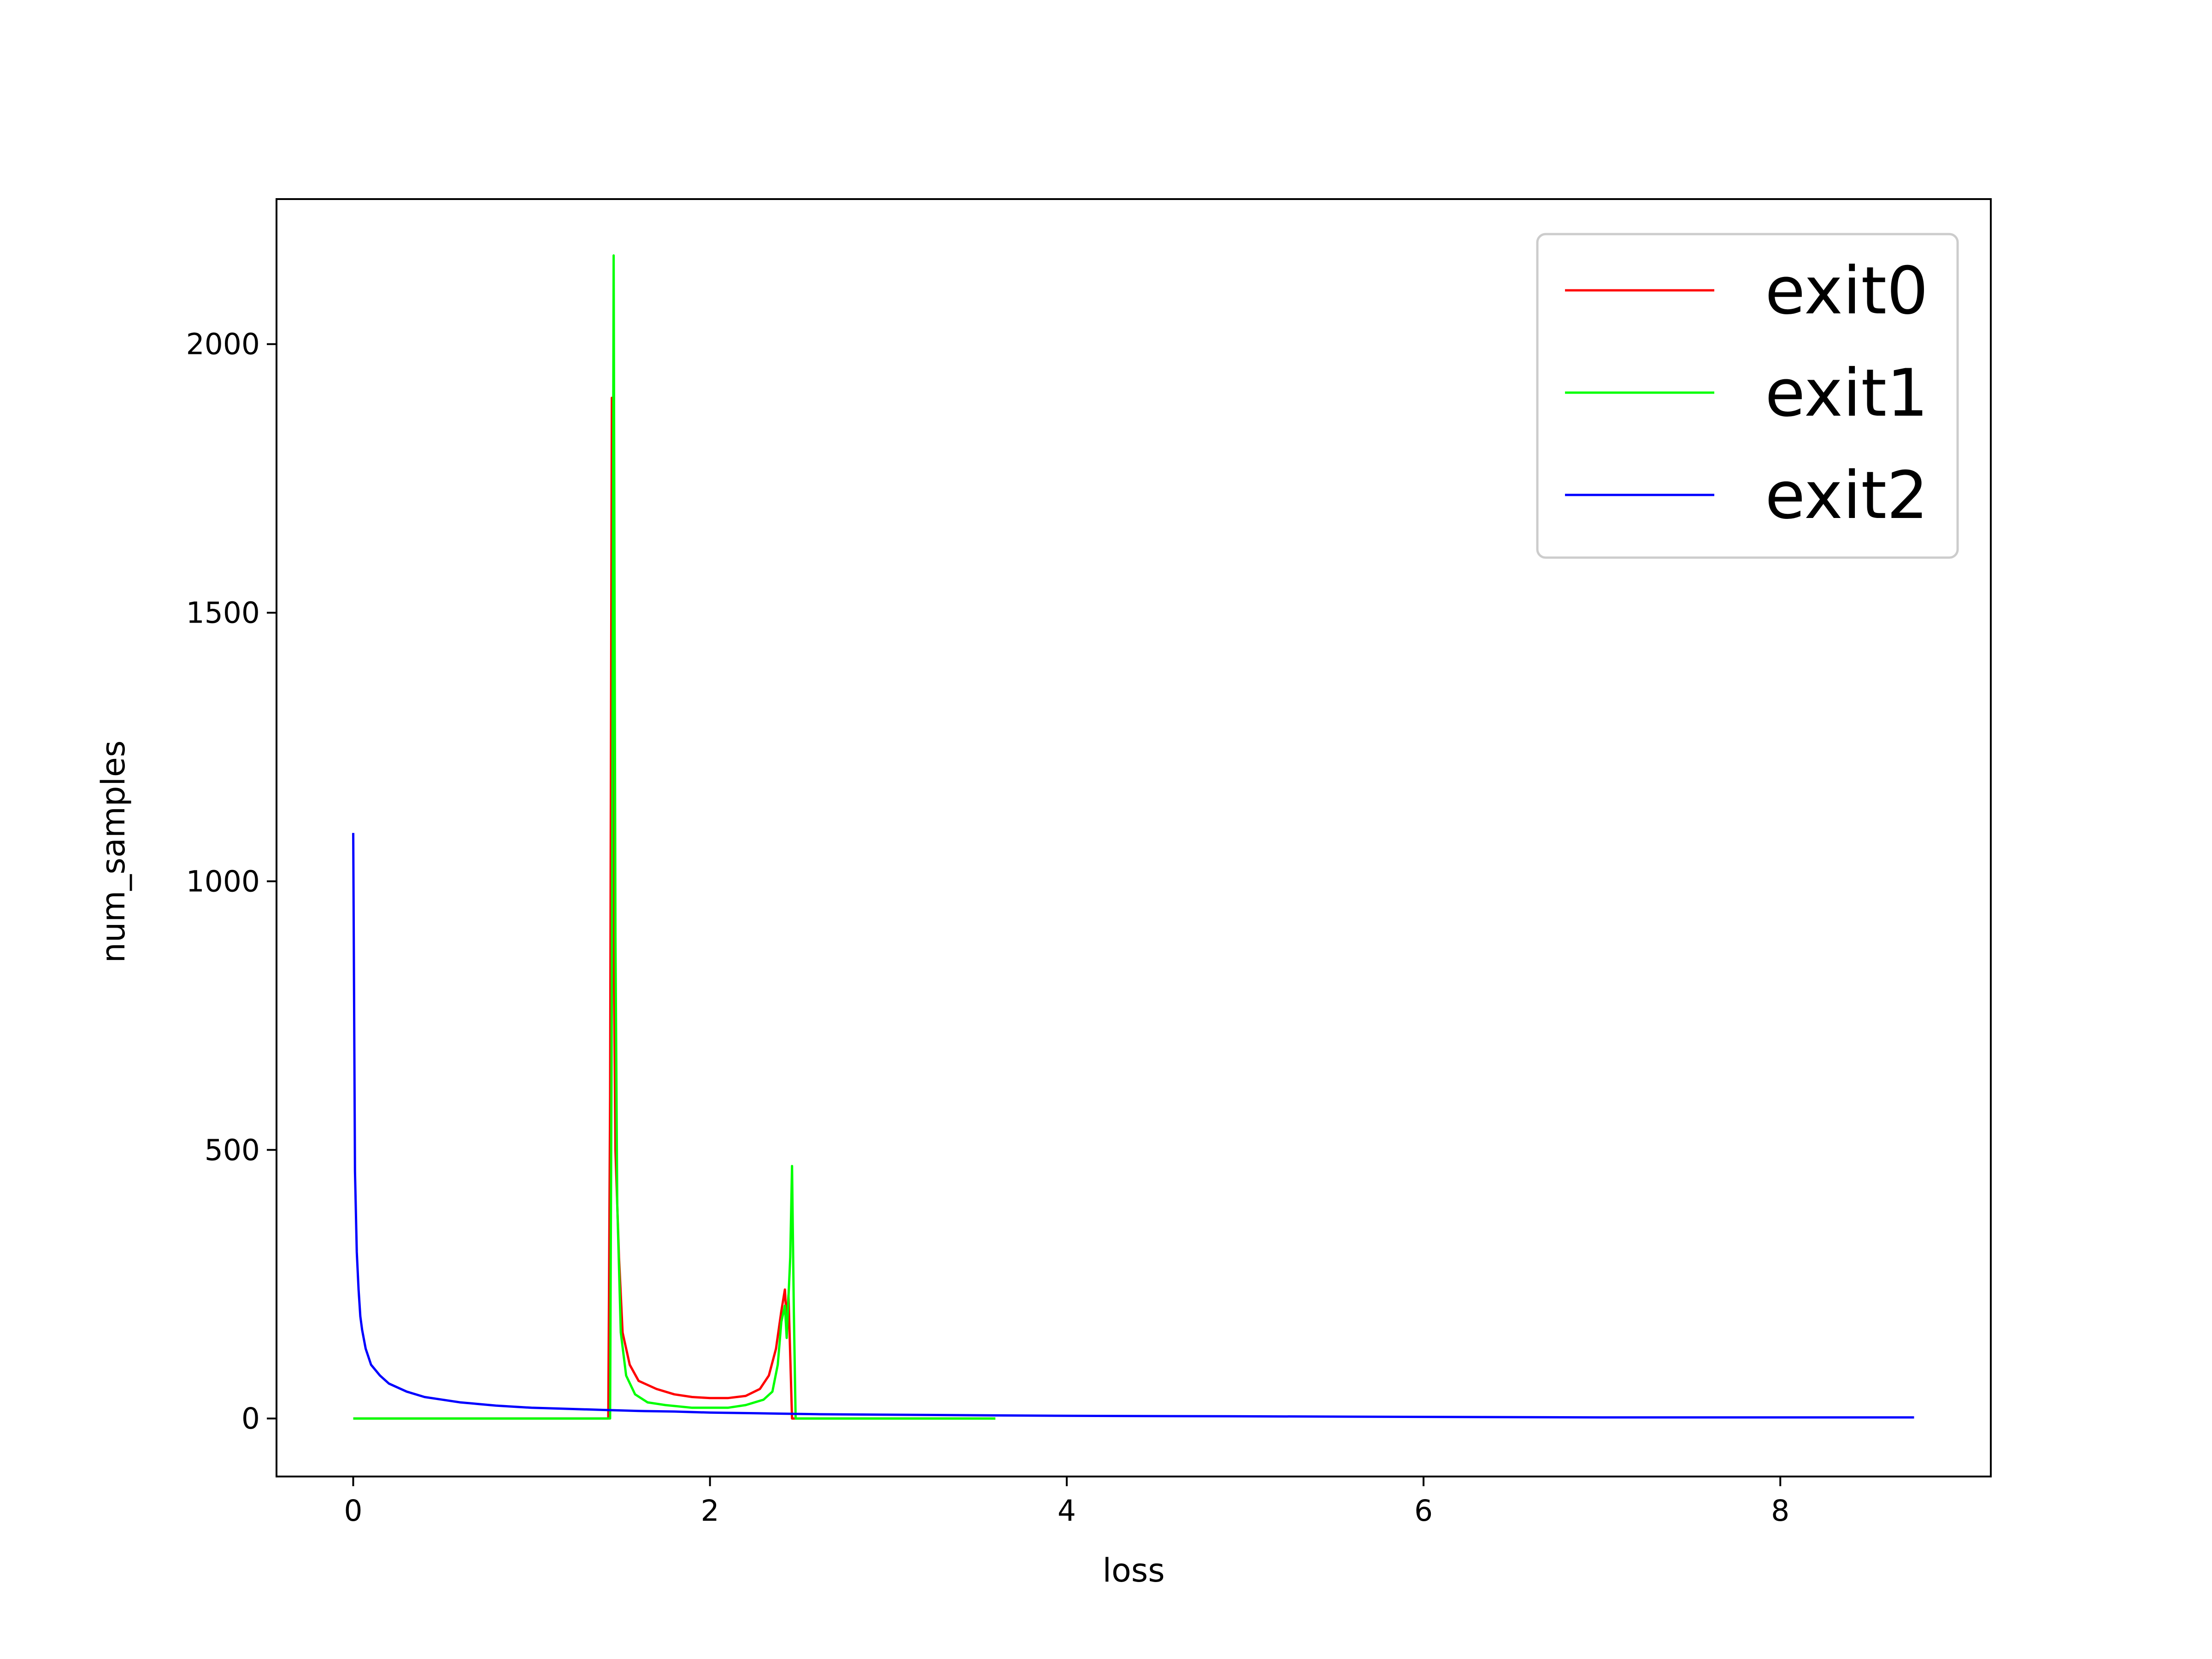  What do you see at coordinates (1846, 393) in the screenshot?
I see `legend-label-exit1: exit1` at bounding box center [1846, 393].